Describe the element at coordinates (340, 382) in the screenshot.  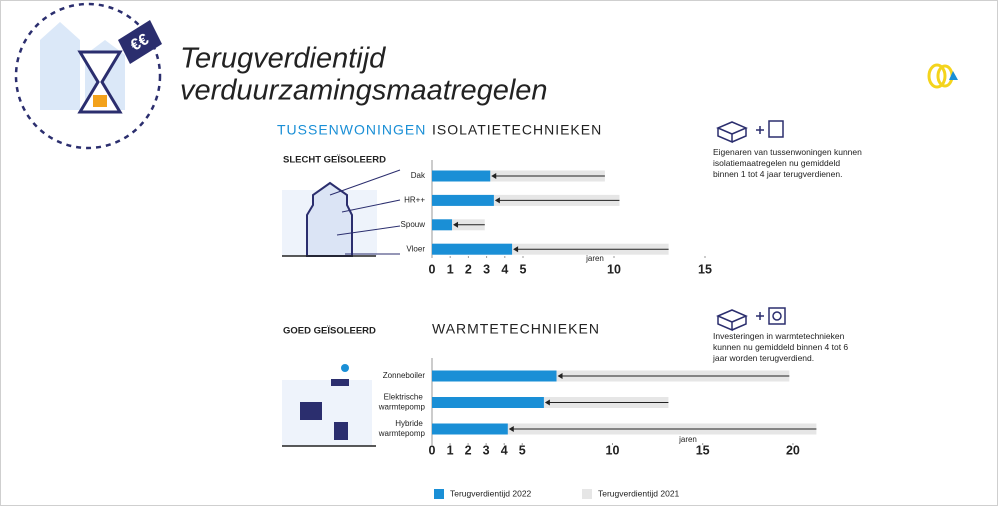
I see `solar-boiler` at that location.